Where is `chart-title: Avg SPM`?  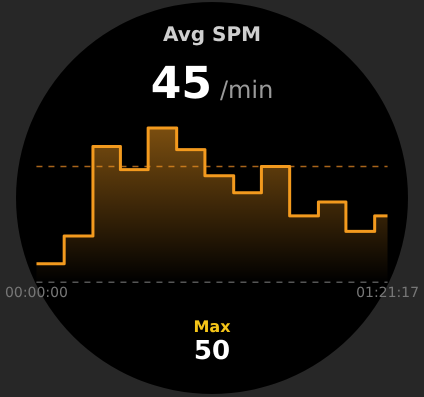
chart-title: Avg SPM is located at coordinates (212, 34).